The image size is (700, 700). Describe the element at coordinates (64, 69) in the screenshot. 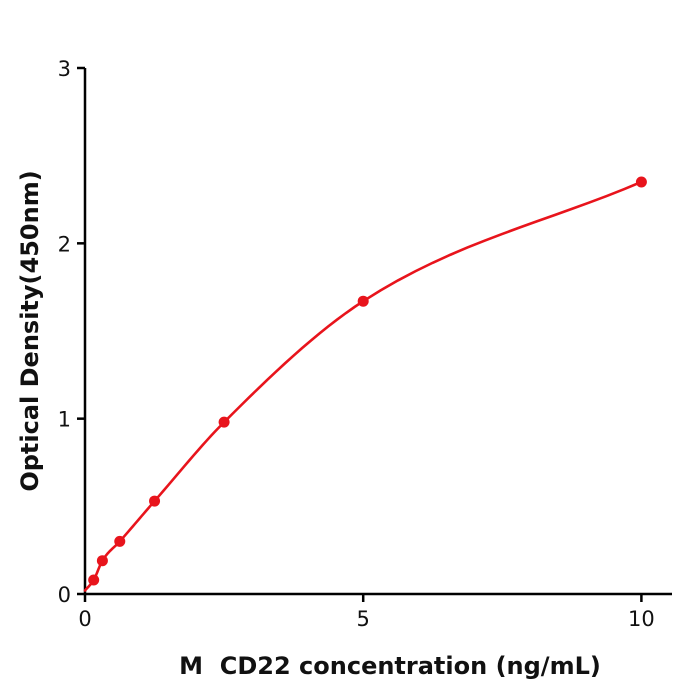

I see `y-tick-label: 3` at that location.